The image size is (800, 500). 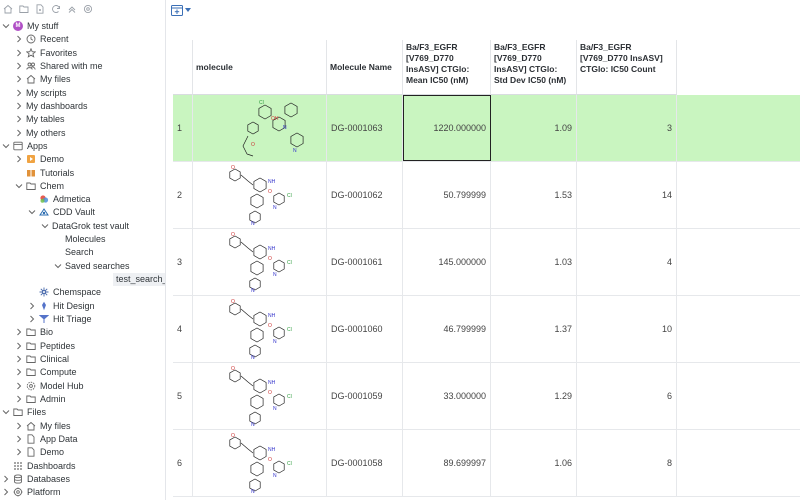 I want to click on tree-item-shared-with-me: Shared with me, so click(x=82, y=66).